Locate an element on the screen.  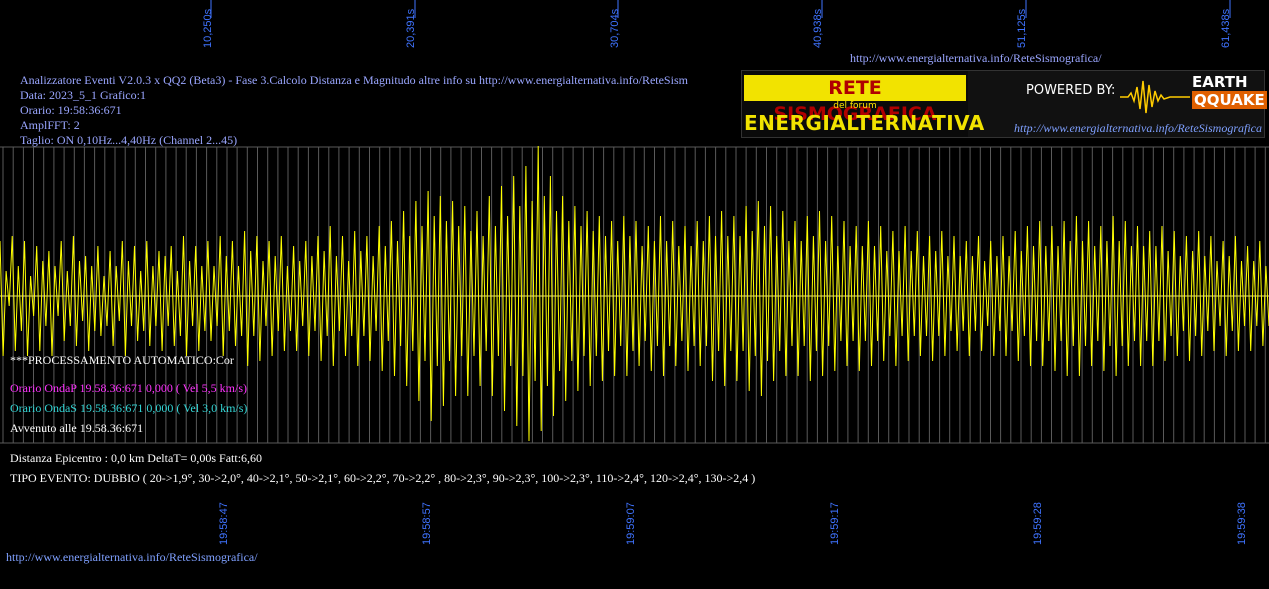
bottom-tick-label: 19:58:57 is located at coordinates (427, 523).